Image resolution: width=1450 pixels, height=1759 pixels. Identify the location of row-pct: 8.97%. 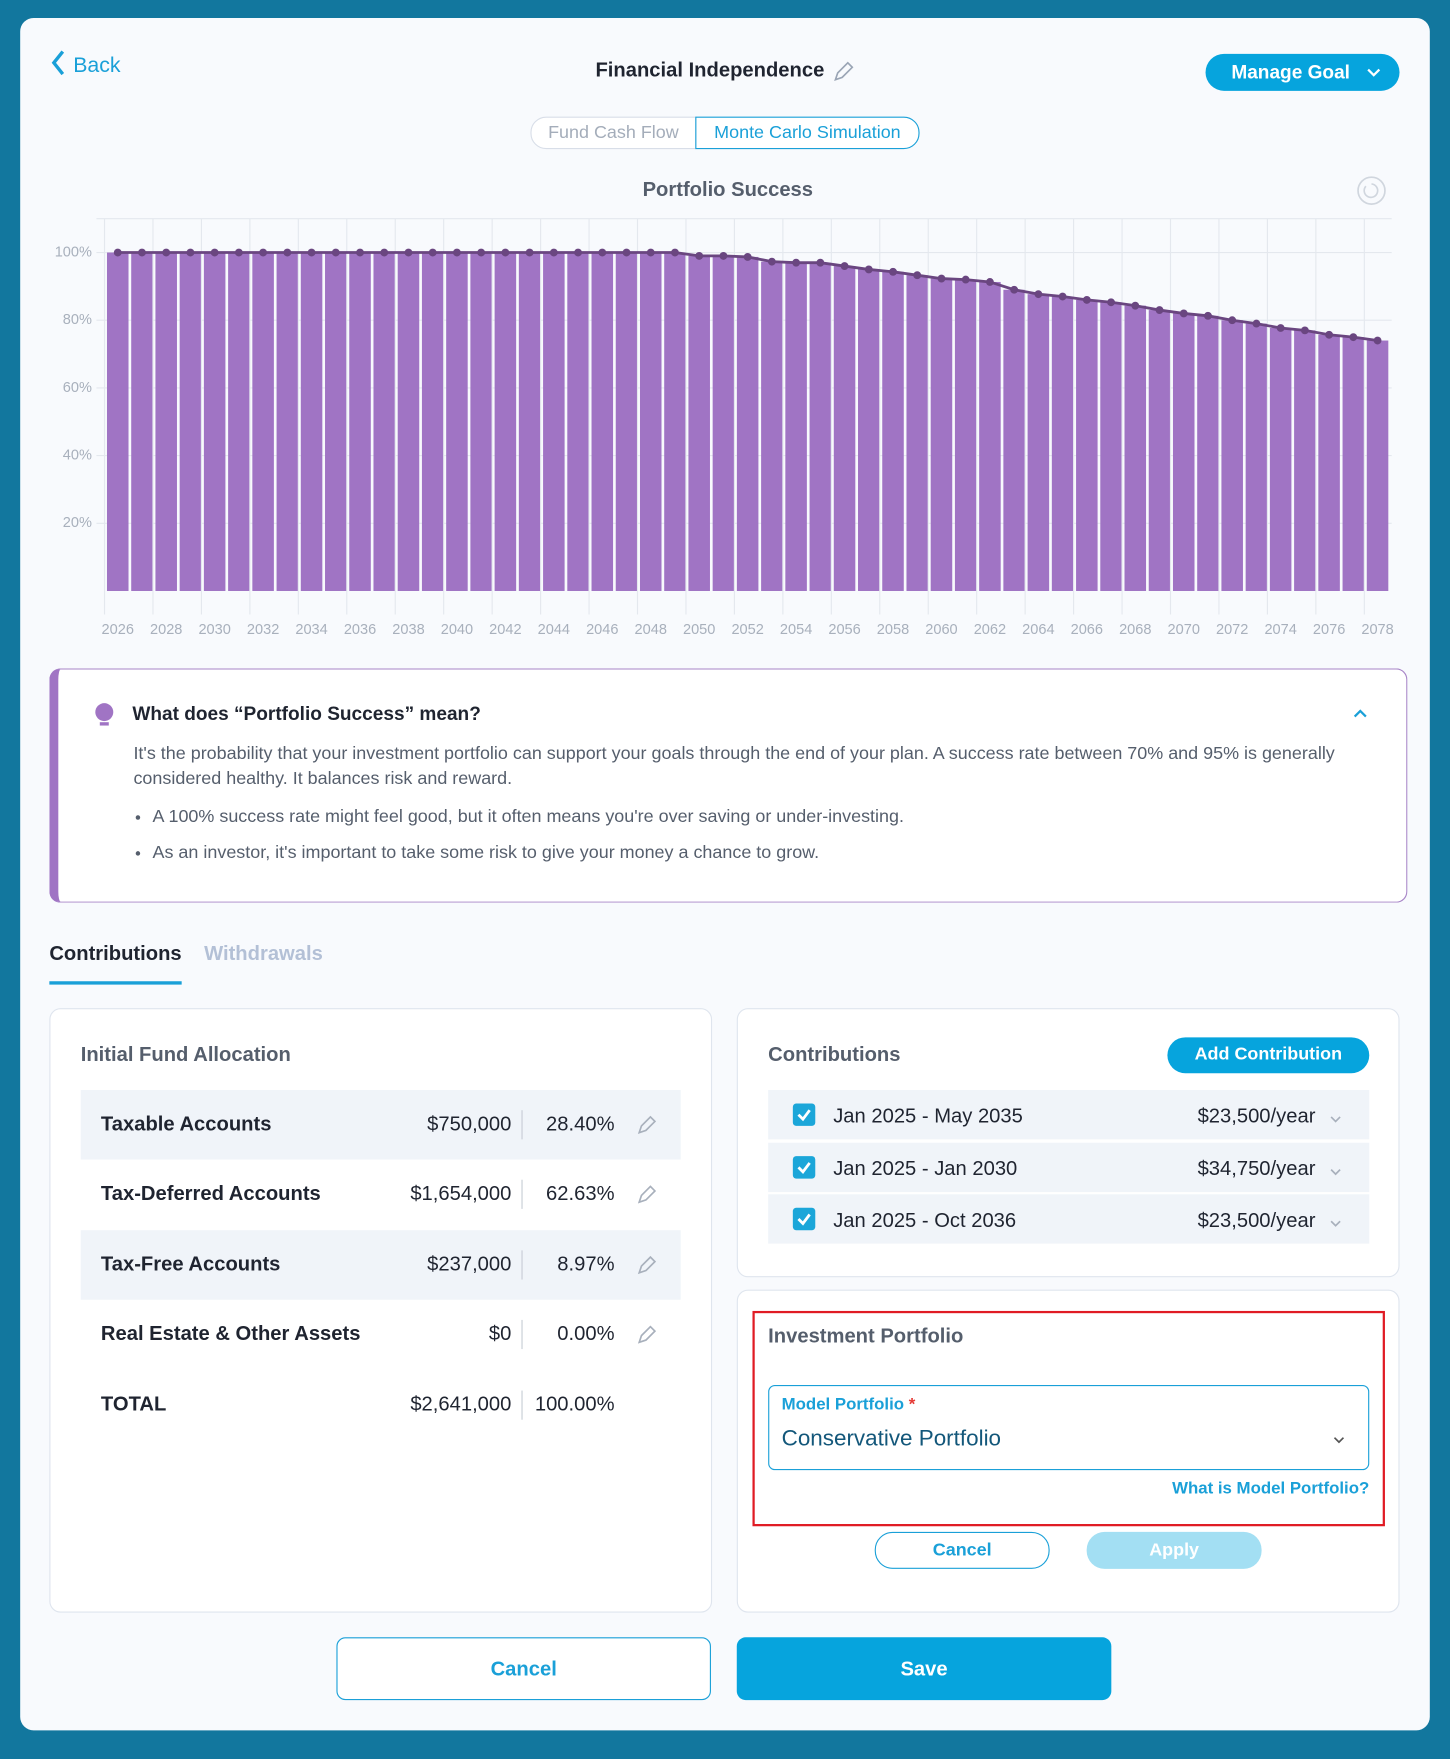
(586, 1264).